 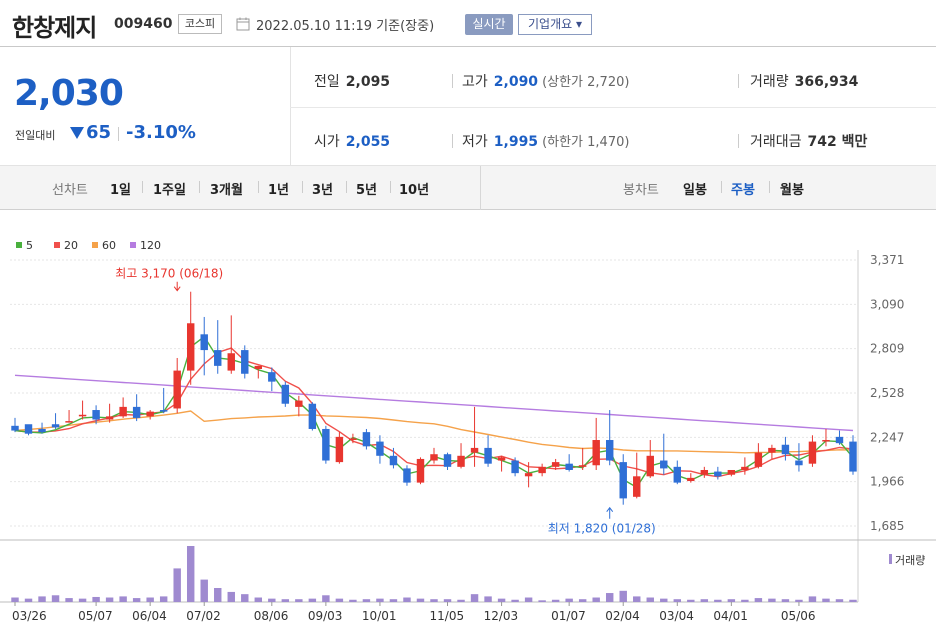 What do you see at coordinates (516, 142) in the screenshot?
I see `low-value: 1,995` at bounding box center [516, 142].